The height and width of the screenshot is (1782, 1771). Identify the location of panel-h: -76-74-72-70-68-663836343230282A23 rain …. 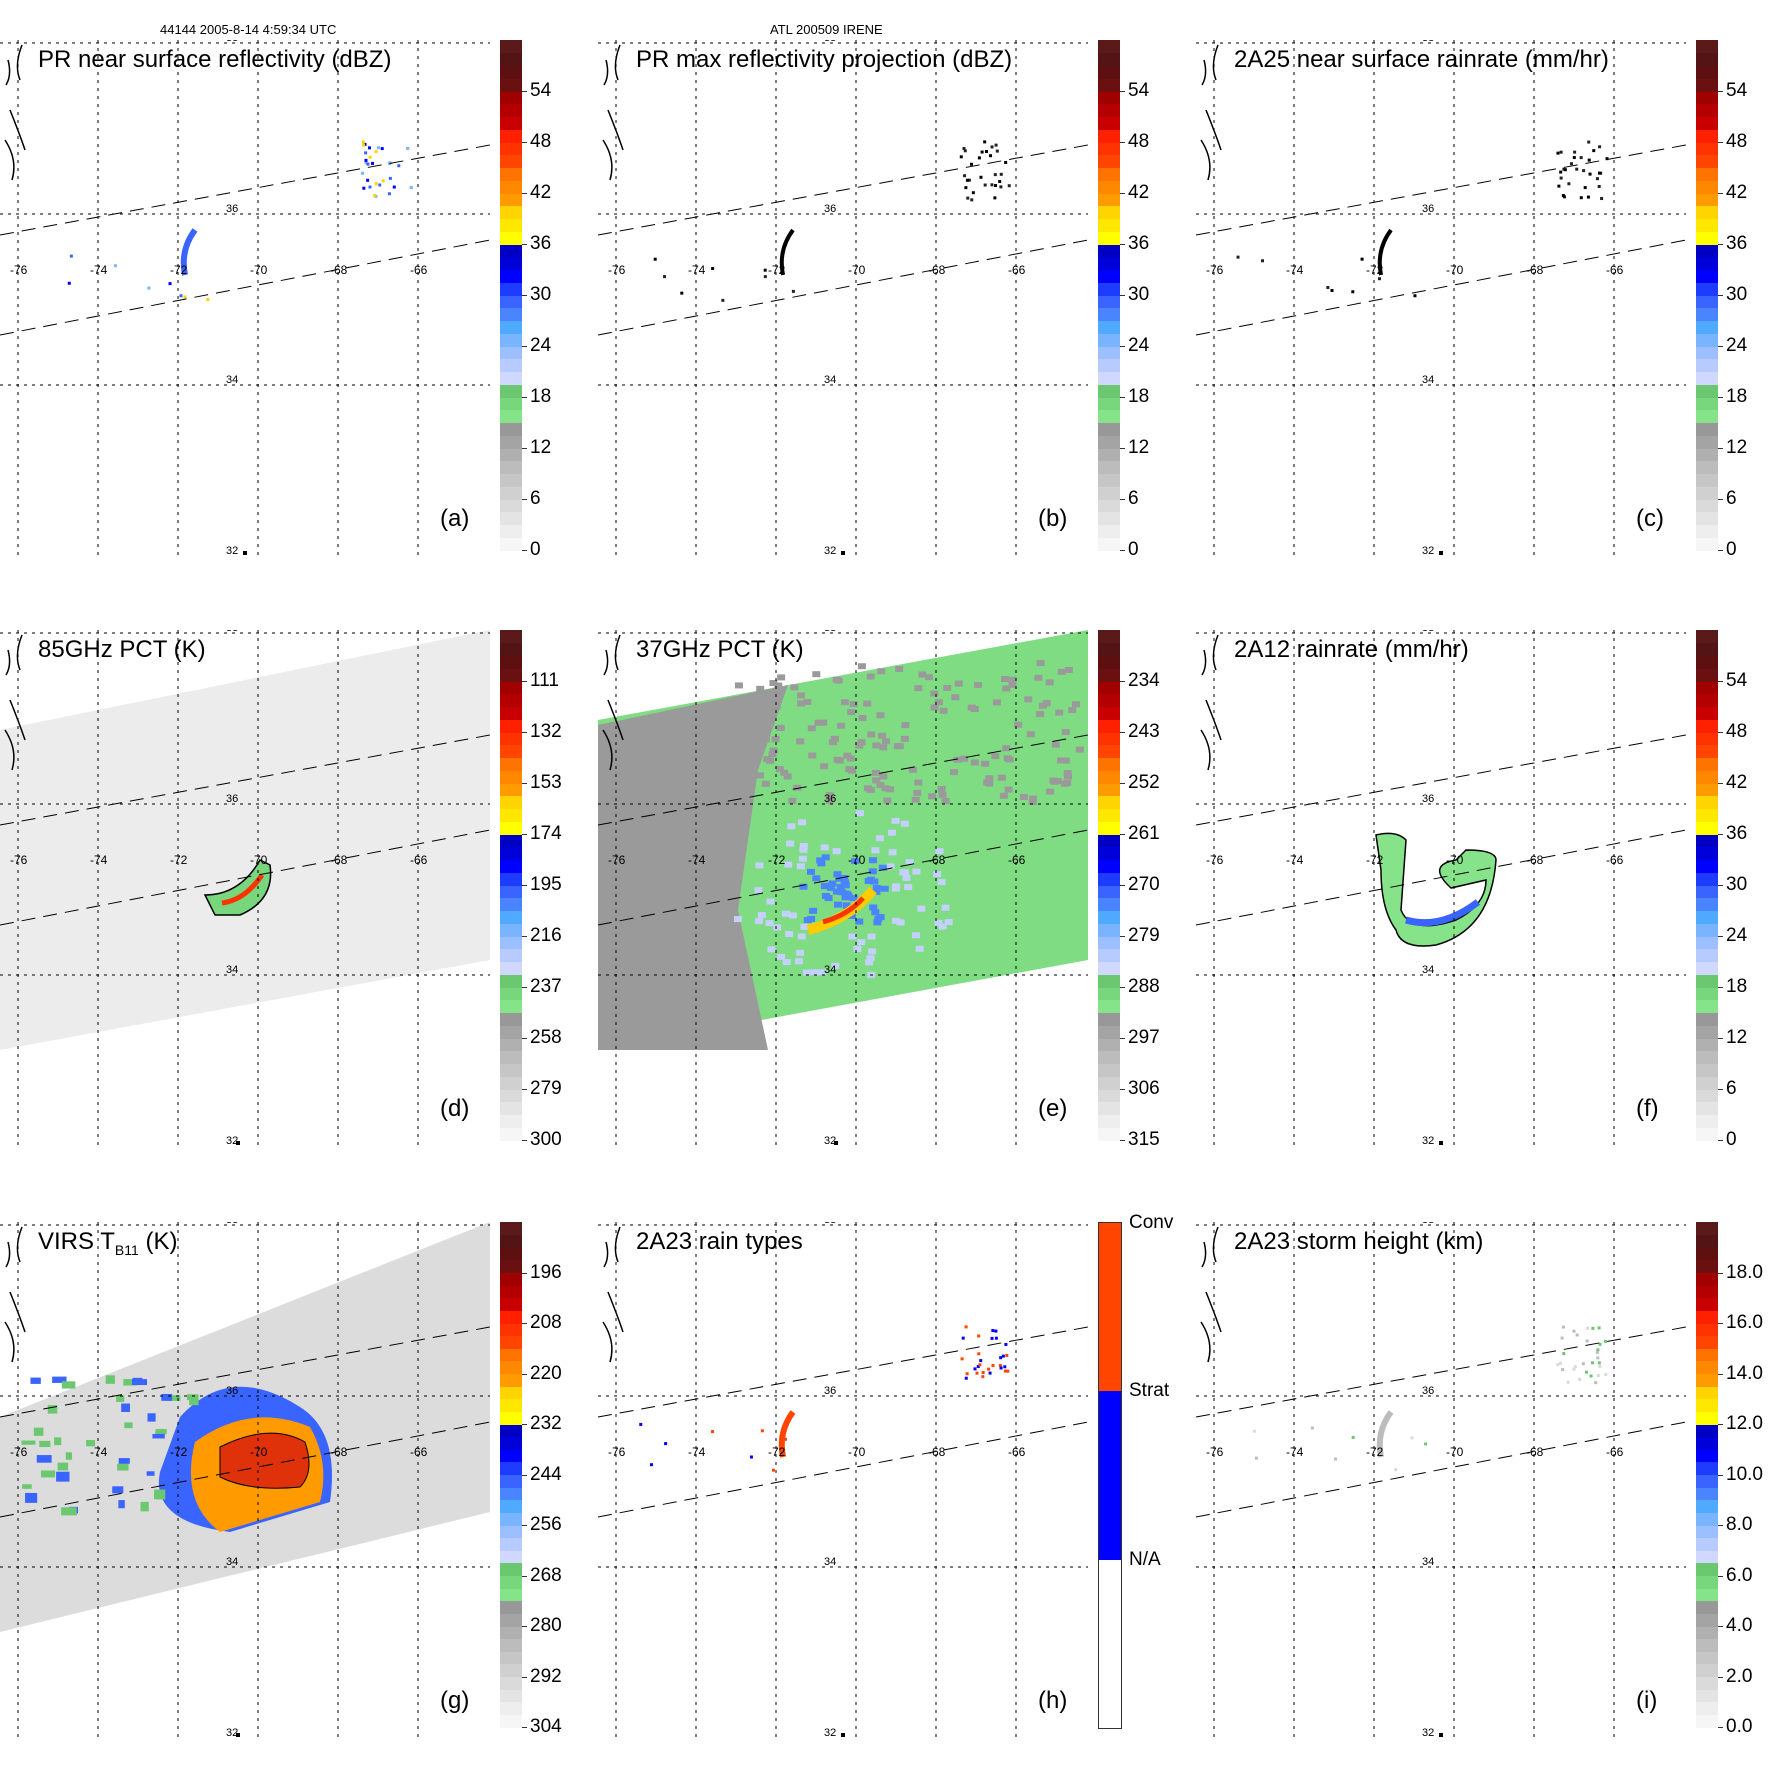
(893, 1497).